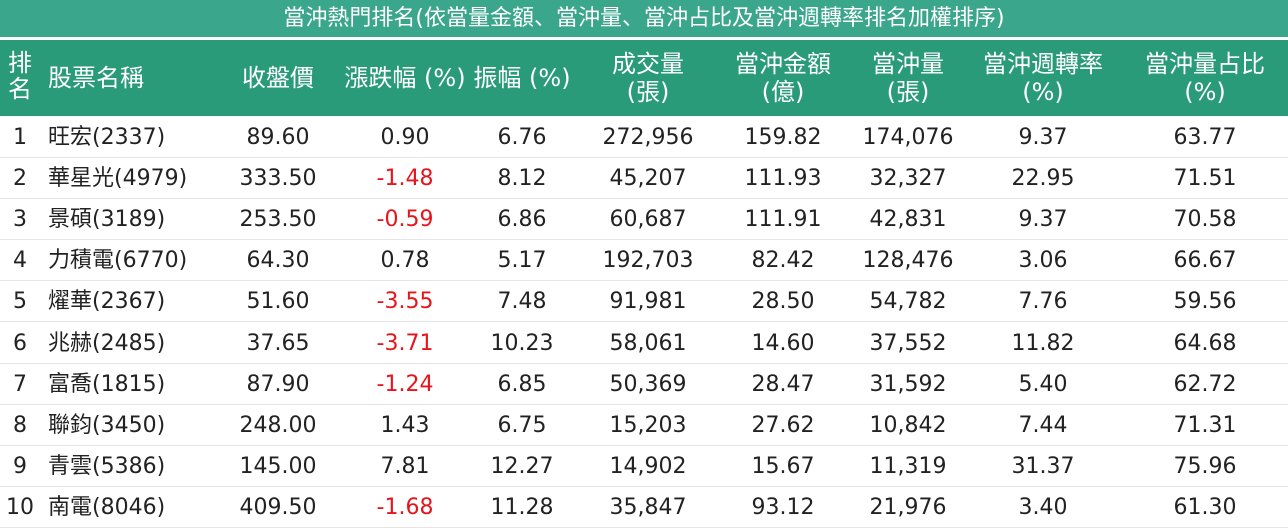 The image size is (1288, 532). What do you see at coordinates (783, 466) in the screenshot?
I see `value-cell: 15.67` at bounding box center [783, 466].